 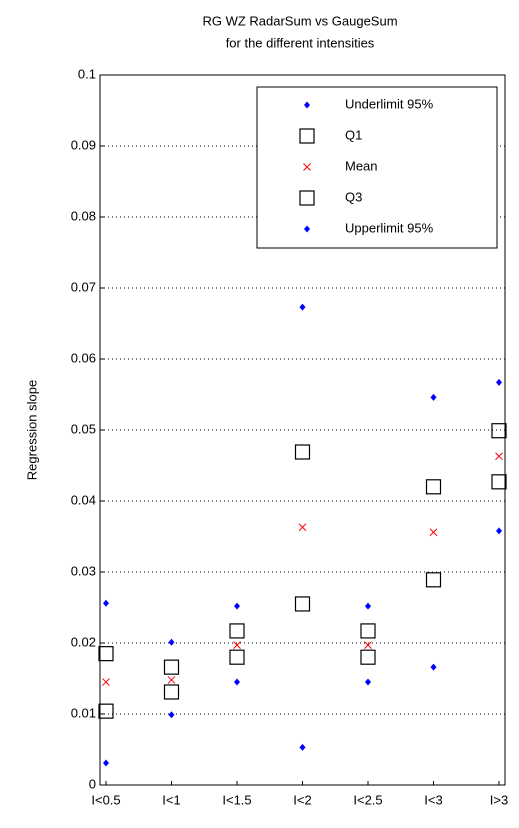 What do you see at coordinates (389, 103) in the screenshot?
I see `legend-label: Underlimit 95%` at bounding box center [389, 103].